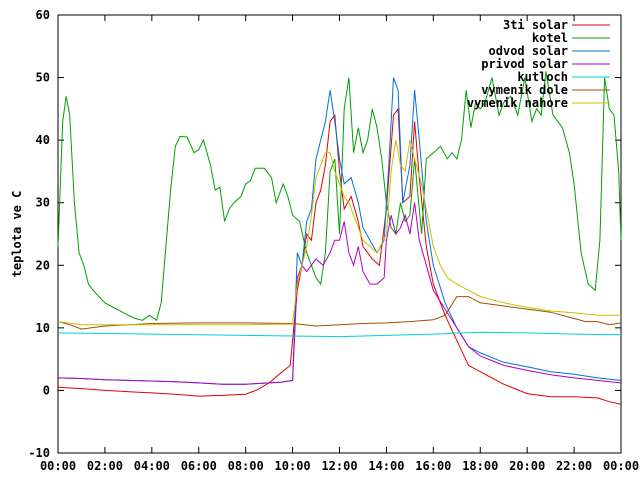 The image size is (640, 480). What do you see at coordinates (43, 265) in the screenshot?
I see `y-tick-label: 20` at bounding box center [43, 265].